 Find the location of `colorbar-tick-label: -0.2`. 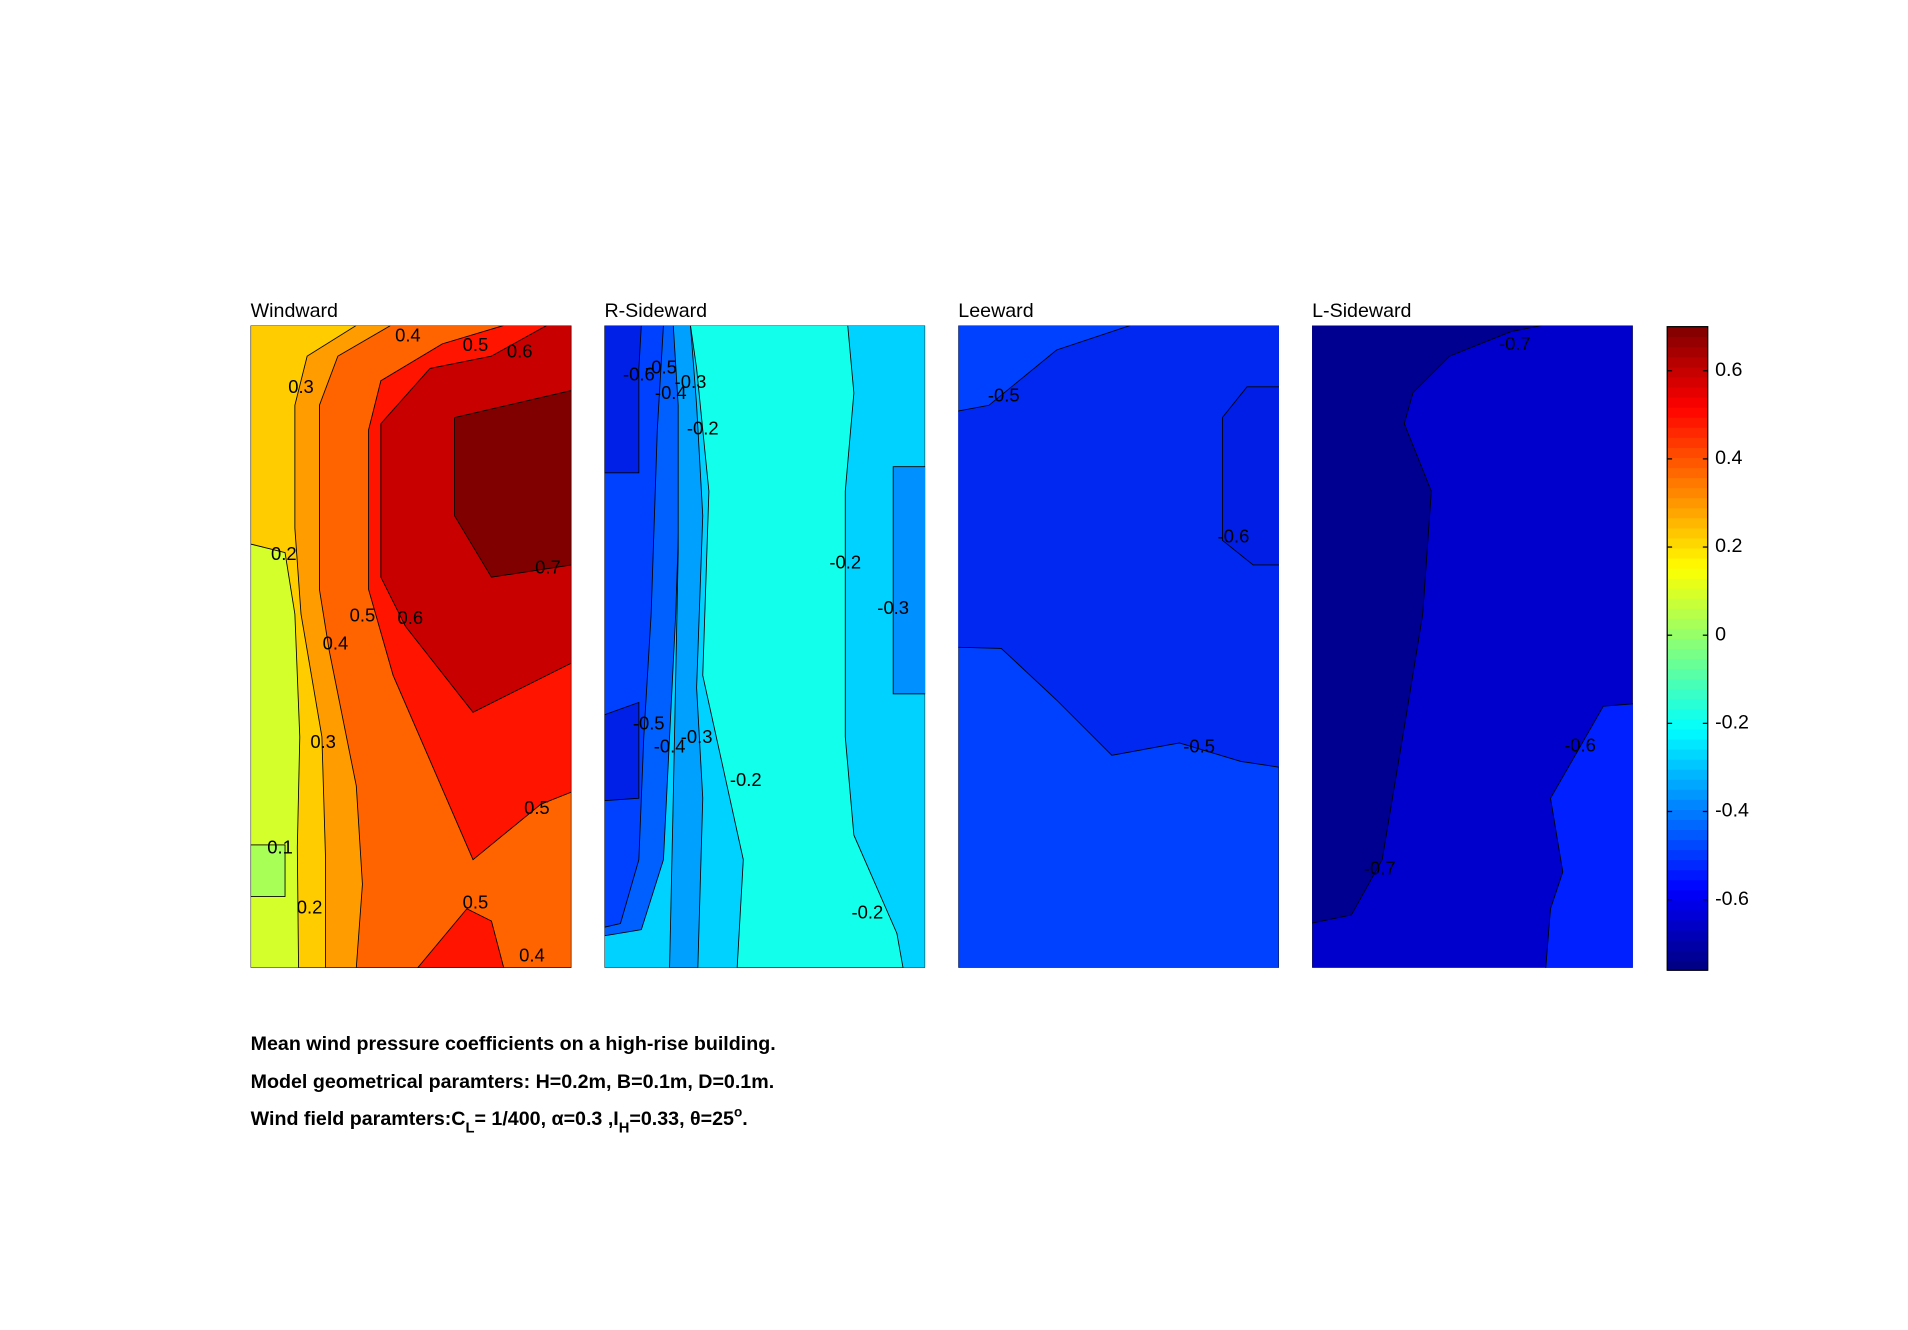

colorbar-tick-label: -0.2 is located at coordinates (1732, 723).